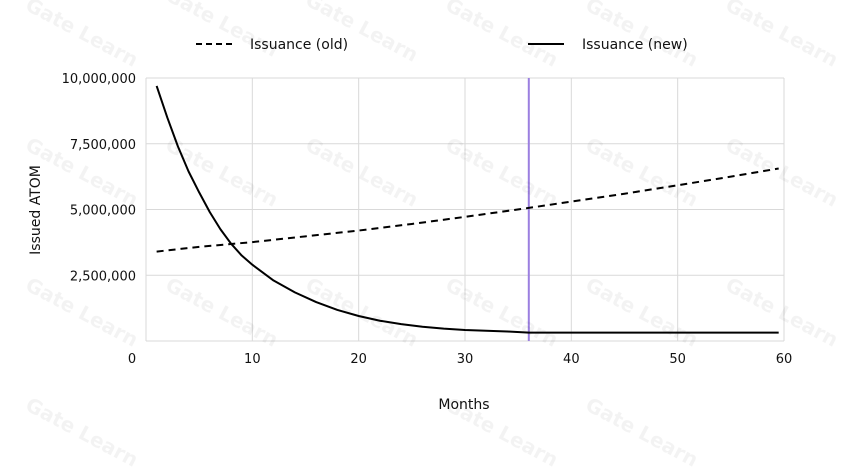  What do you see at coordinates (635, 45) in the screenshot?
I see `legend-label: Issuance (new)` at bounding box center [635, 45].